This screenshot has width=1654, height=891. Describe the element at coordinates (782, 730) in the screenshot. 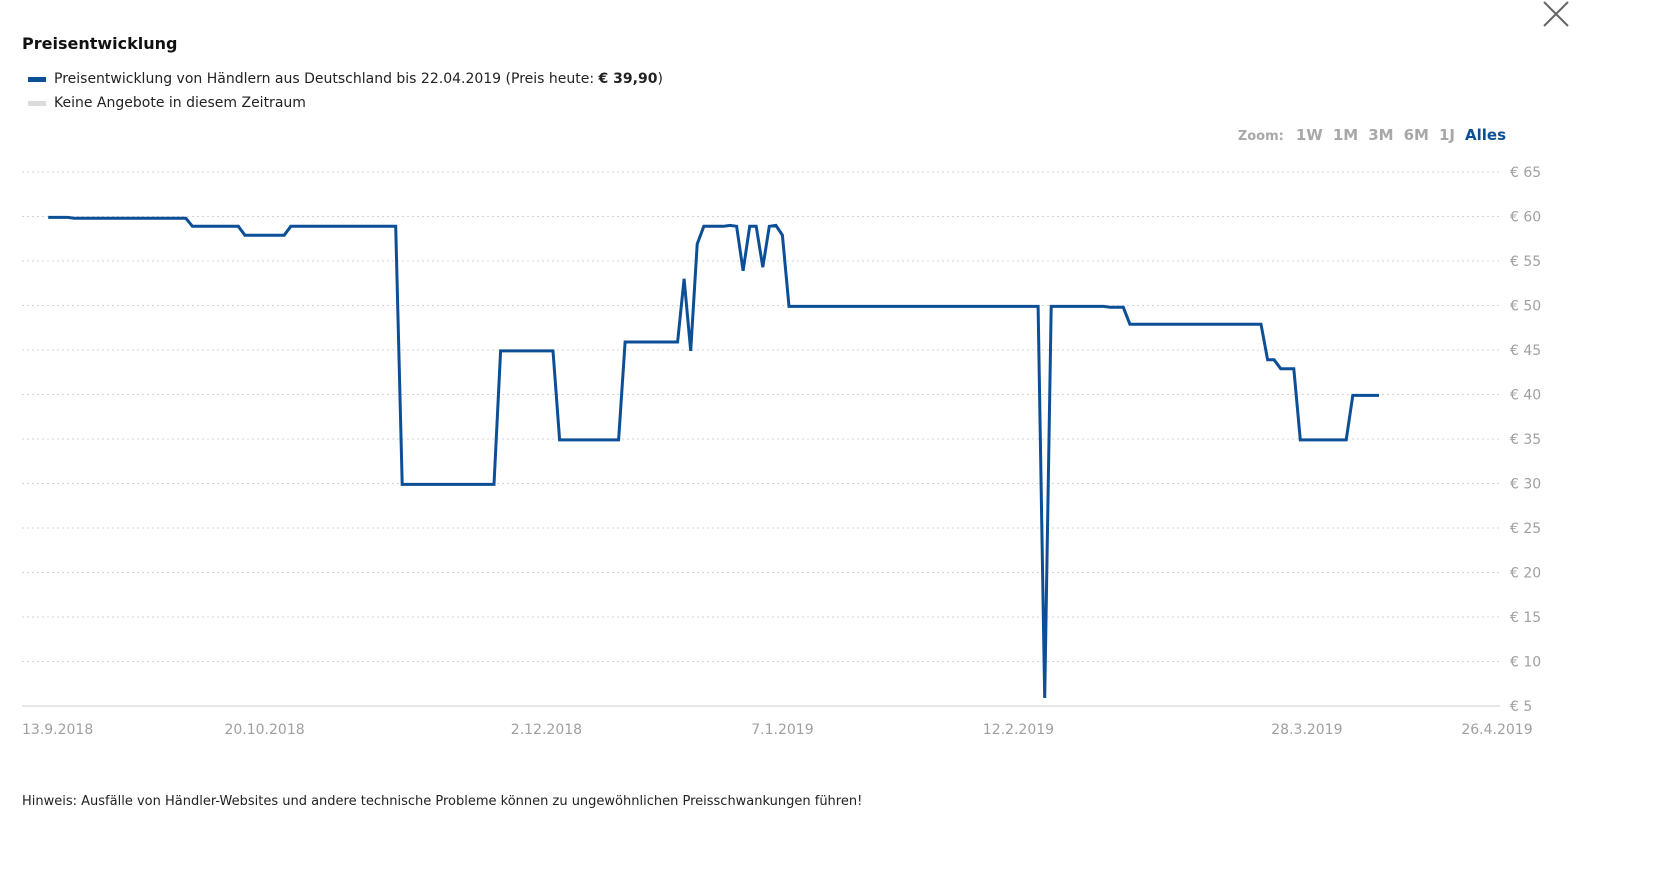

I see `x-tick-label: 7.1.2019` at that location.